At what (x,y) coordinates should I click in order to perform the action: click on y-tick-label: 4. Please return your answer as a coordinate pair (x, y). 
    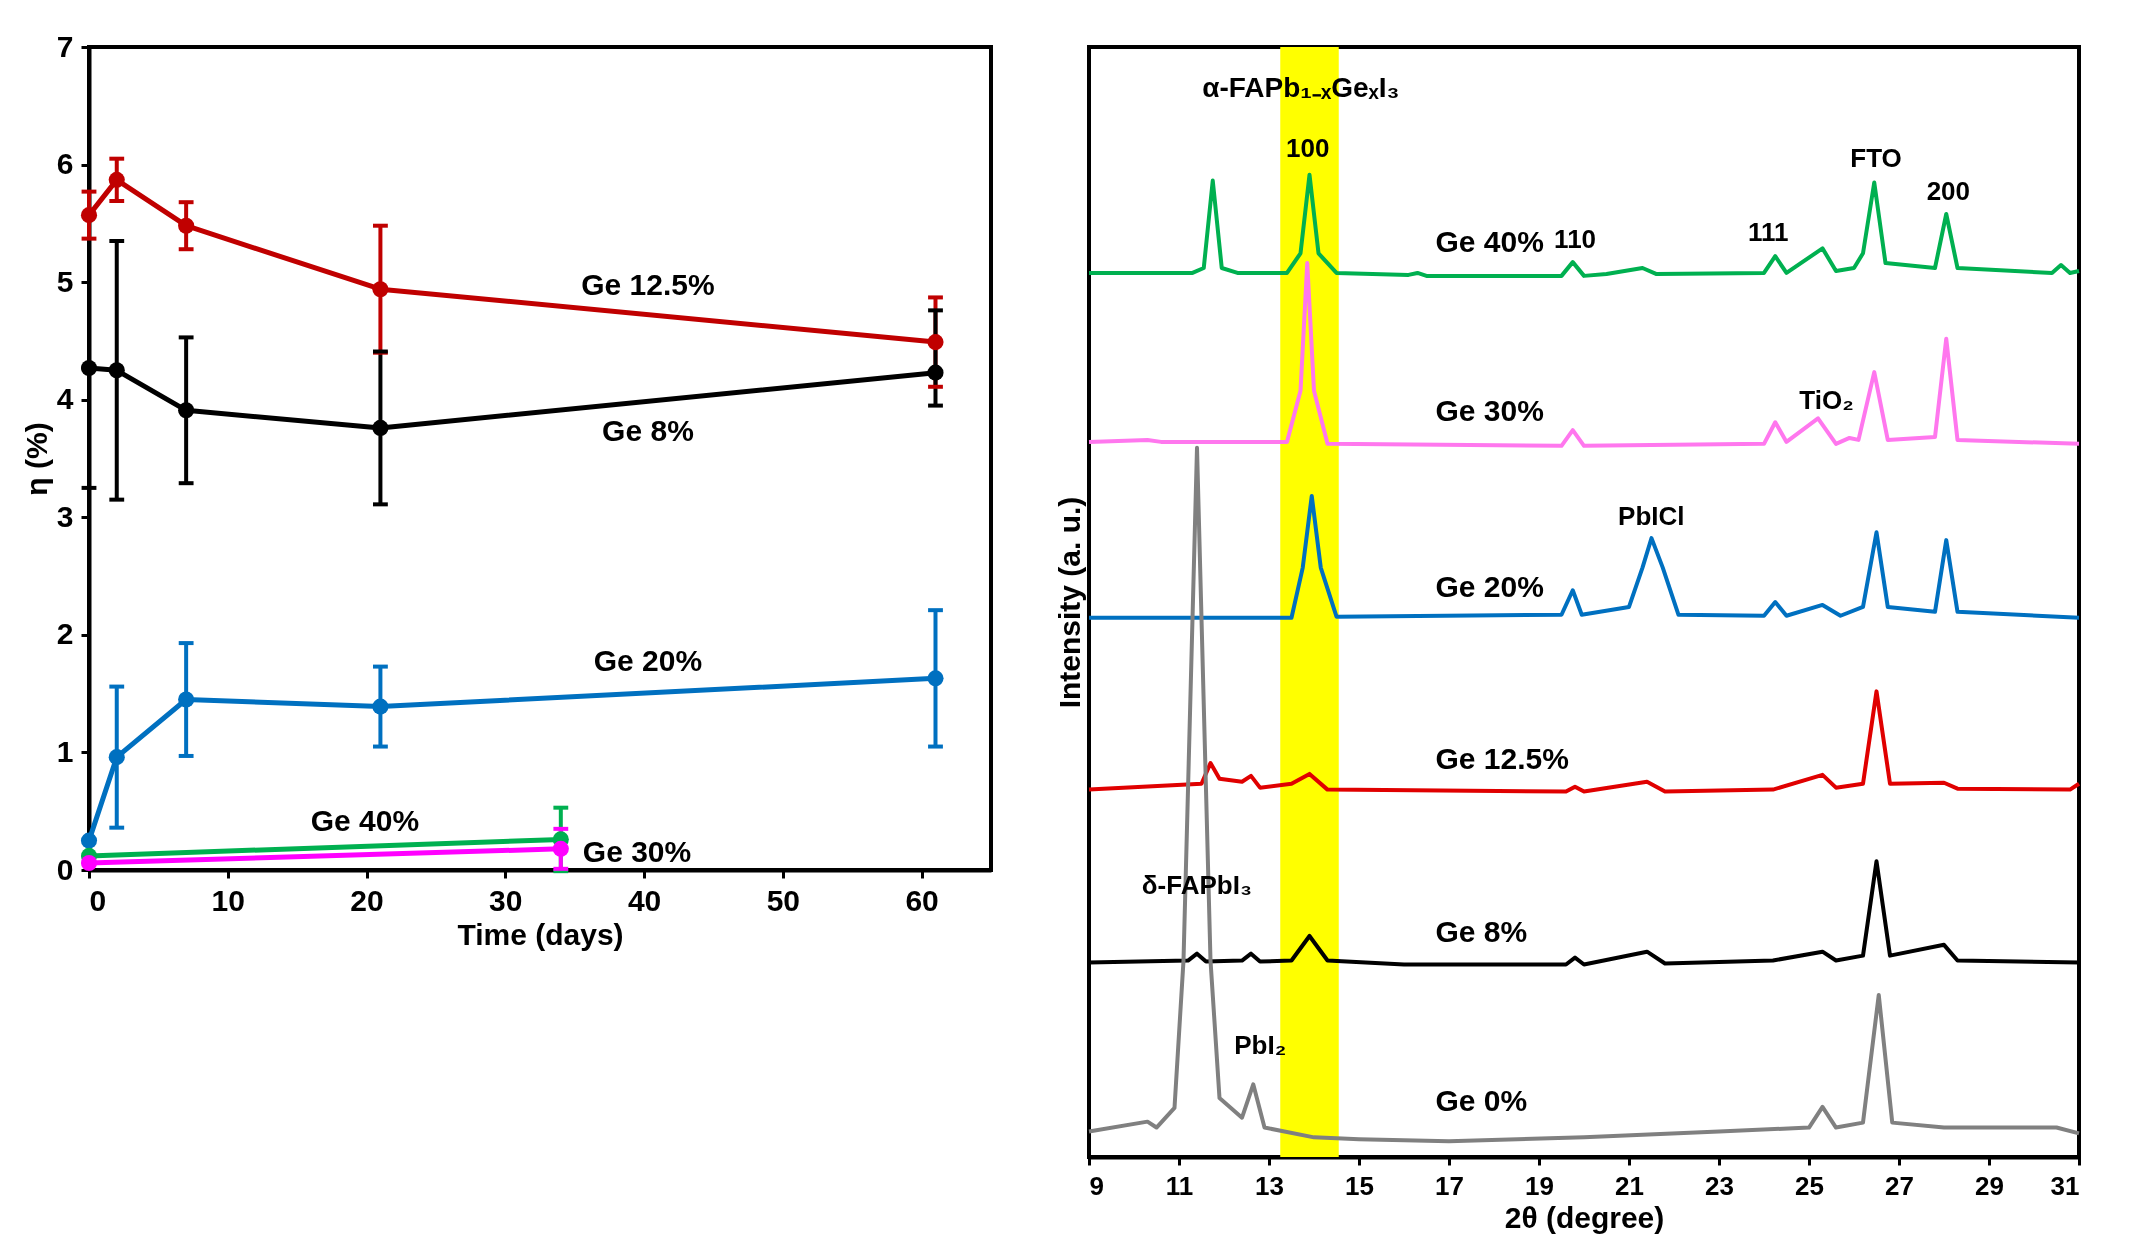
    Looking at the image, I should click on (65, 399).